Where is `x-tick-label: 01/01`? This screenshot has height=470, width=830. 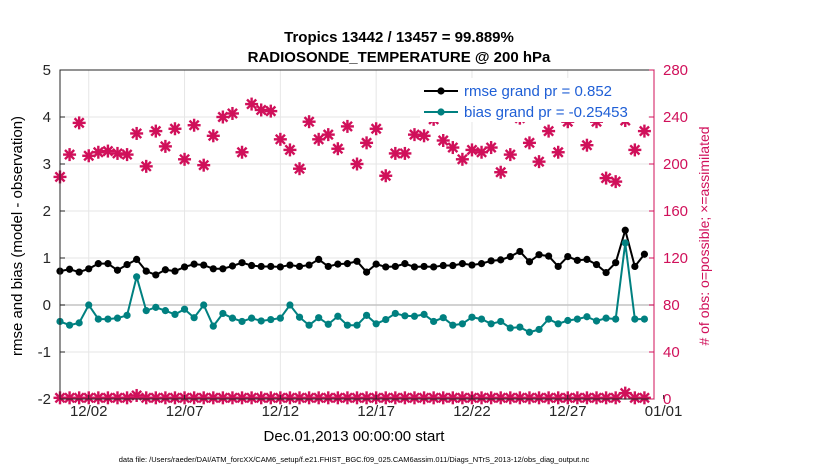 x-tick-label: 01/01 is located at coordinates (664, 411).